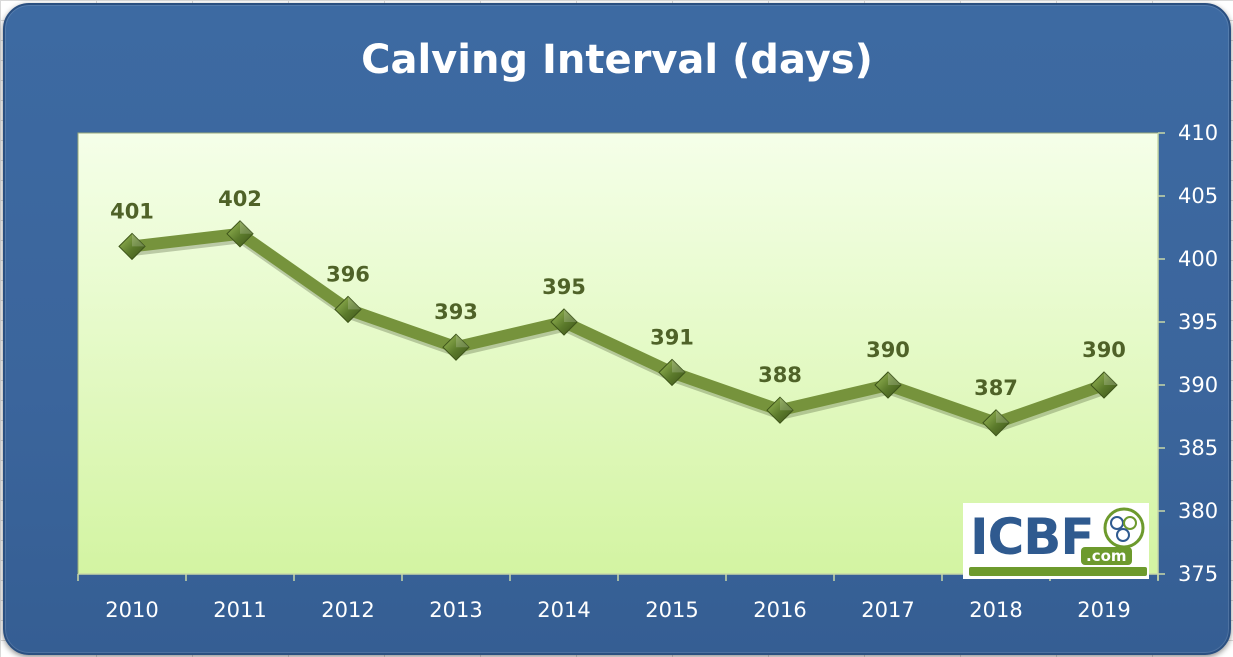 The height and width of the screenshot is (657, 1233). What do you see at coordinates (996, 388) in the screenshot?
I see `data-label: 387` at bounding box center [996, 388].